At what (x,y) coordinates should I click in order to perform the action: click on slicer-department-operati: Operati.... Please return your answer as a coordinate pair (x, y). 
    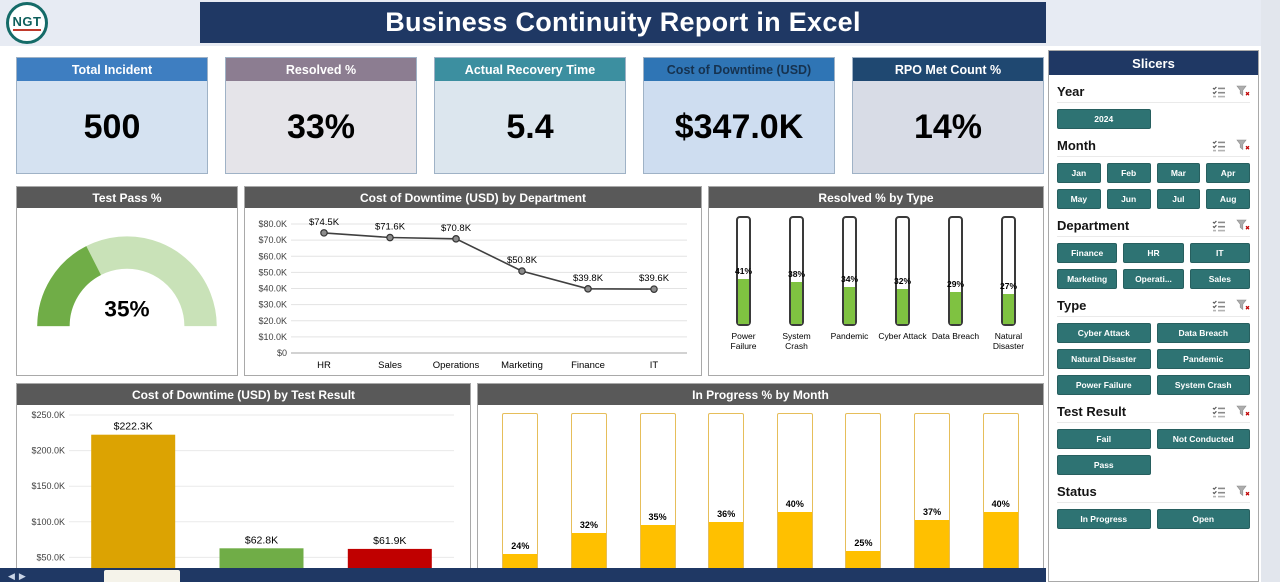
    Looking at the image, I should click on (1153, 279).